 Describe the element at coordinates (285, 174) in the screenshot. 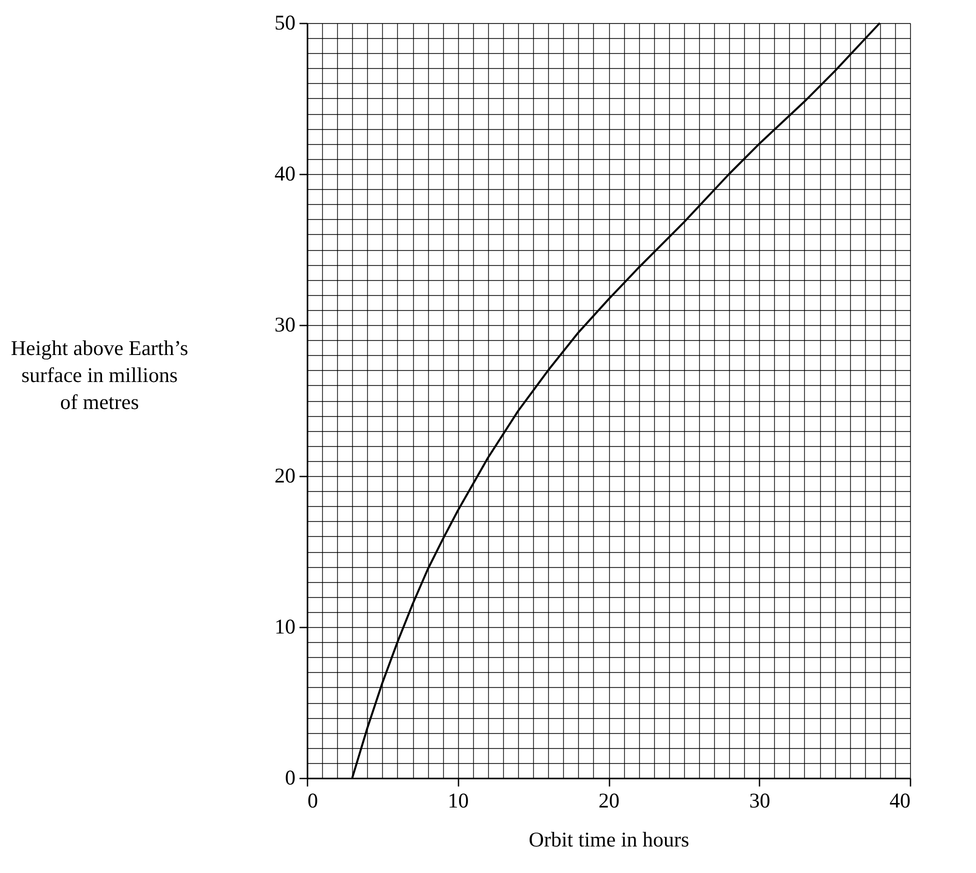

I see `y-tick-label: 40` at that location.